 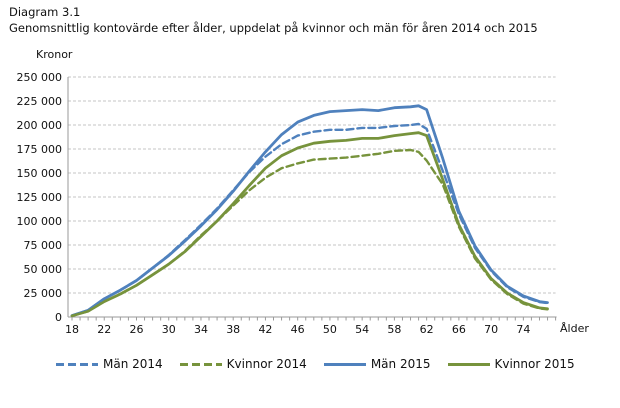 I want to click on x-tick-label: 46, so click(x=298, y=329).